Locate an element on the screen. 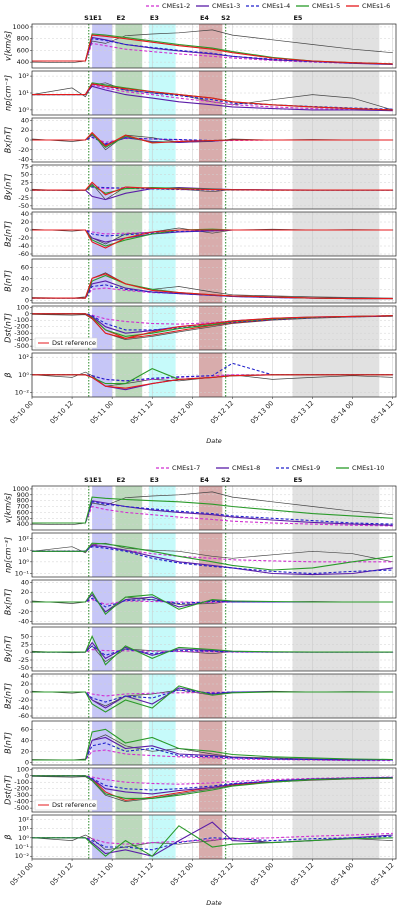 The image size is (400, 924). y-tick-label: -25 is located at coordinates (23, 660).